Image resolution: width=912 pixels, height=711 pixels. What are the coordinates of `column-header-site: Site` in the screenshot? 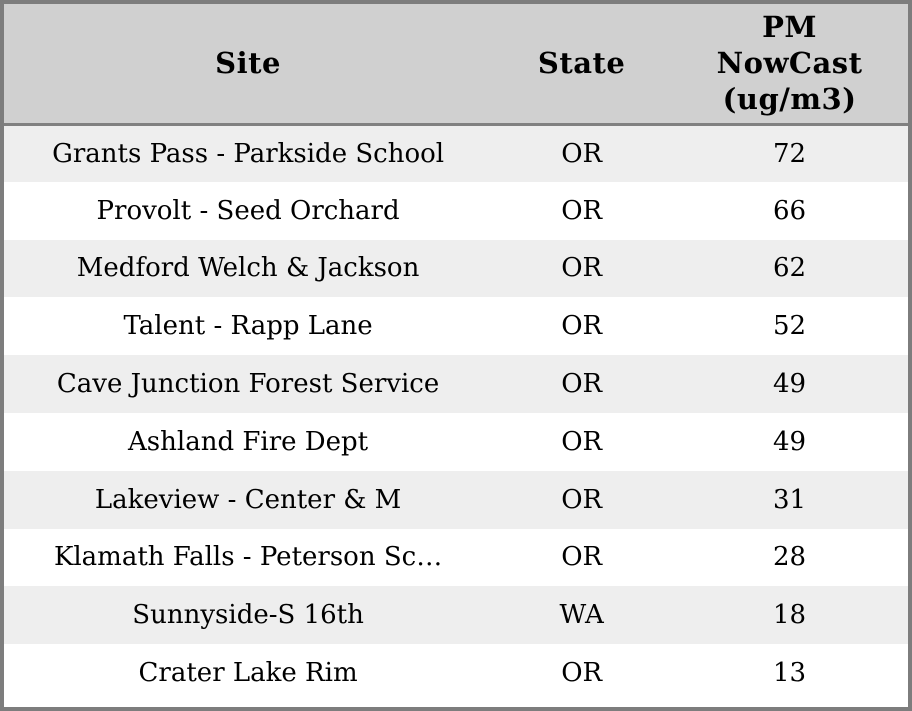 It's located at (248, 65).